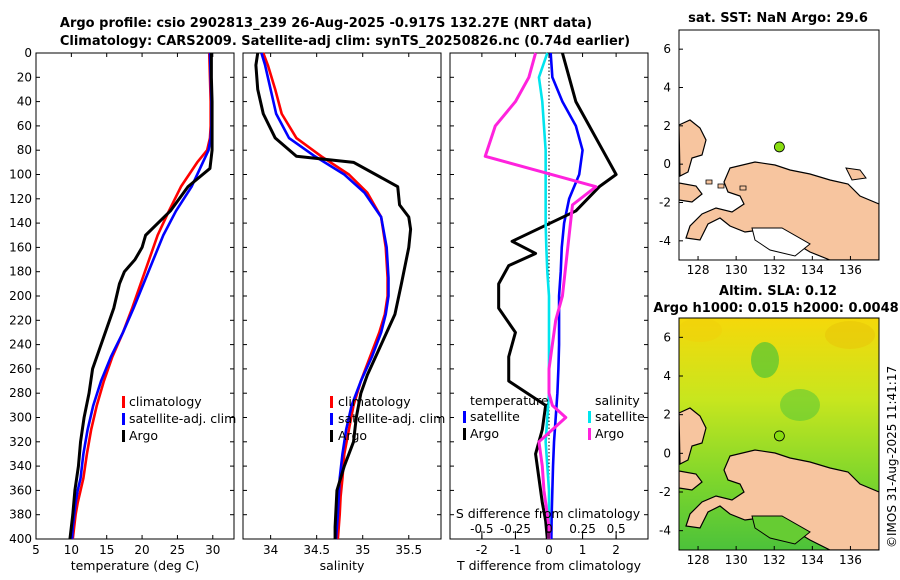 This screenshot has height=580, width=900. Describe the element at coordinates (123, 402) in the screenshot. I see `legend-swatch-climatology` at that location.